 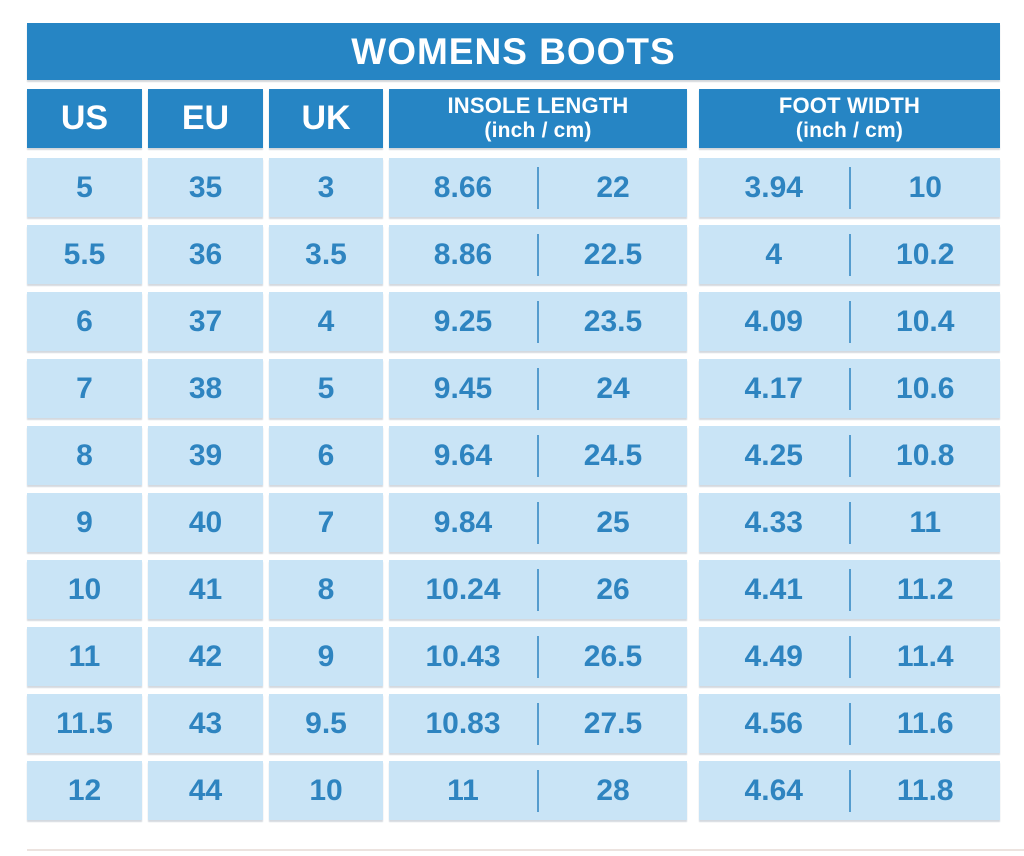 I want to click on foot-width-inch-value: 4.25, so click(x=773, y=455).